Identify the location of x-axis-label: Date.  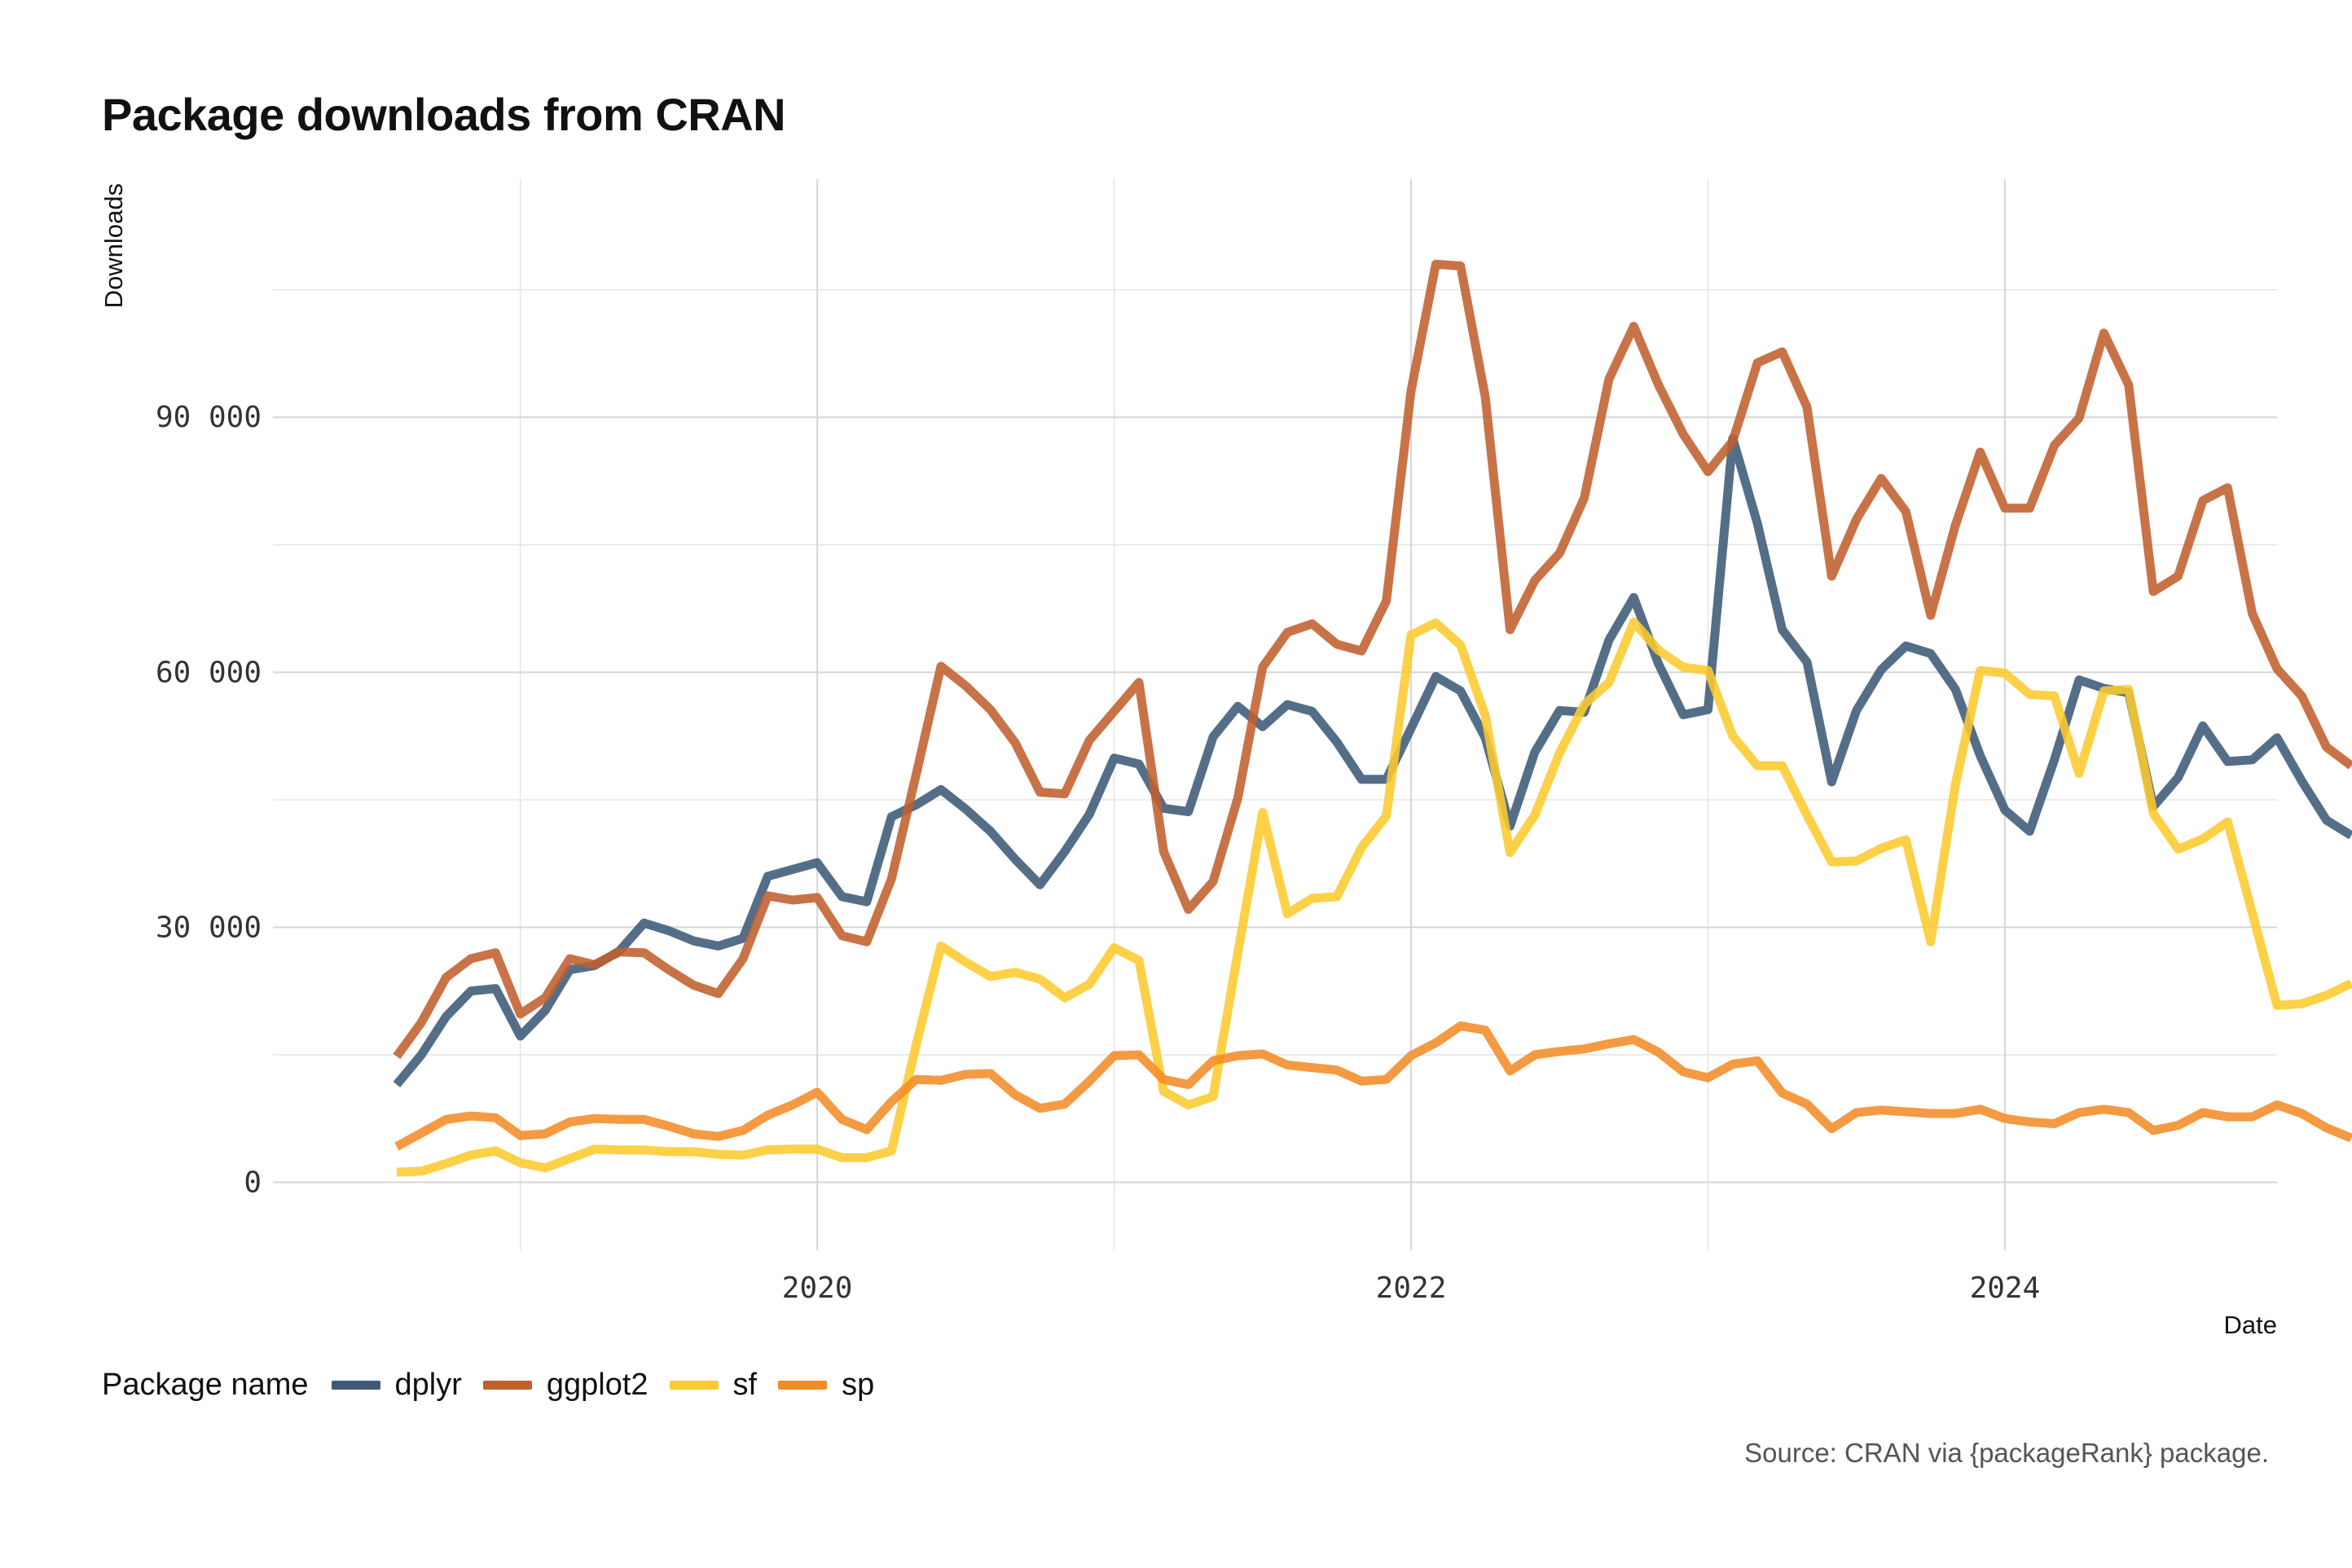
(2250, 1325).